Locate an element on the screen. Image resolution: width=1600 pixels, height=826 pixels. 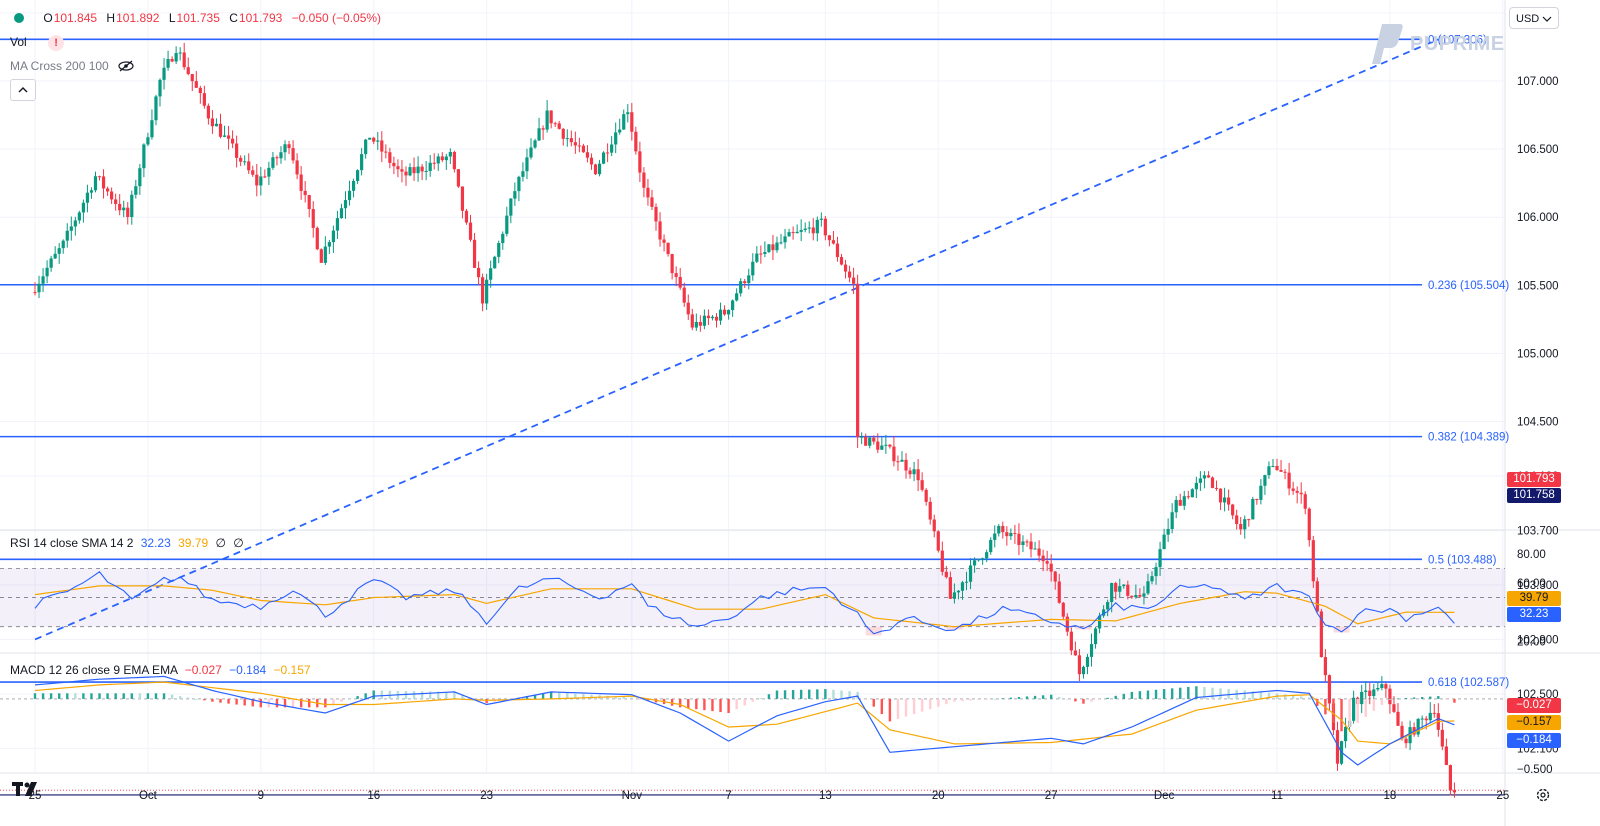
rsi-empty-value-2: ∅ is located at coordinates (238, 543).